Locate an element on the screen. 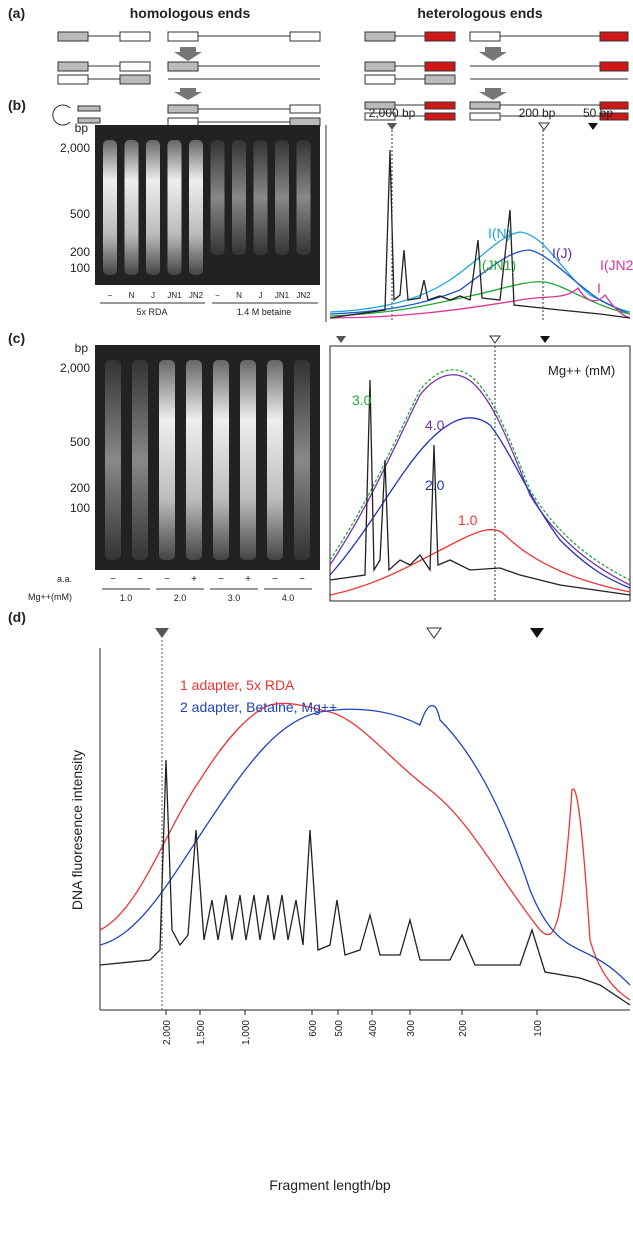 The image size is (633, 1246). x-tick-label: 400 is located at coordinates (373, 1028).